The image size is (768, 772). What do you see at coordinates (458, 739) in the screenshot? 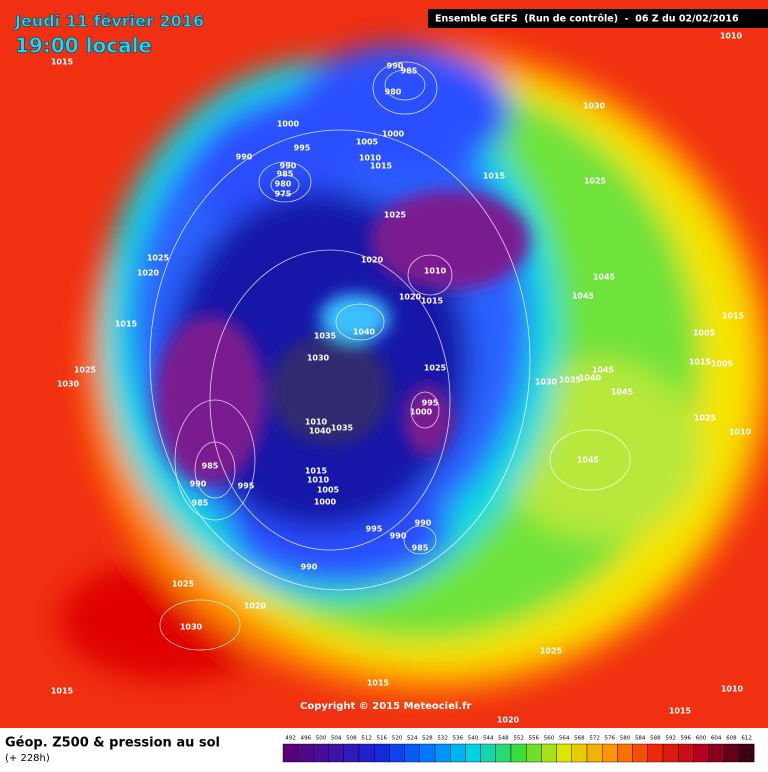
I see `scale-label: 536` at bounding box center [458, 739].